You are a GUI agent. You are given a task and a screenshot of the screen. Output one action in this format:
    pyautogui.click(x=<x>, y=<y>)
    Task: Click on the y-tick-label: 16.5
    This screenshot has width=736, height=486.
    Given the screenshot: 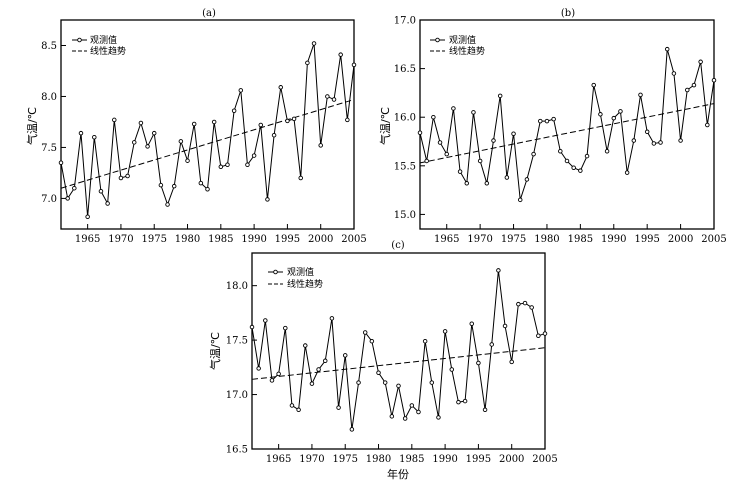 What is the action you would take?
    pyautogui.click(x=405, y=69)
    